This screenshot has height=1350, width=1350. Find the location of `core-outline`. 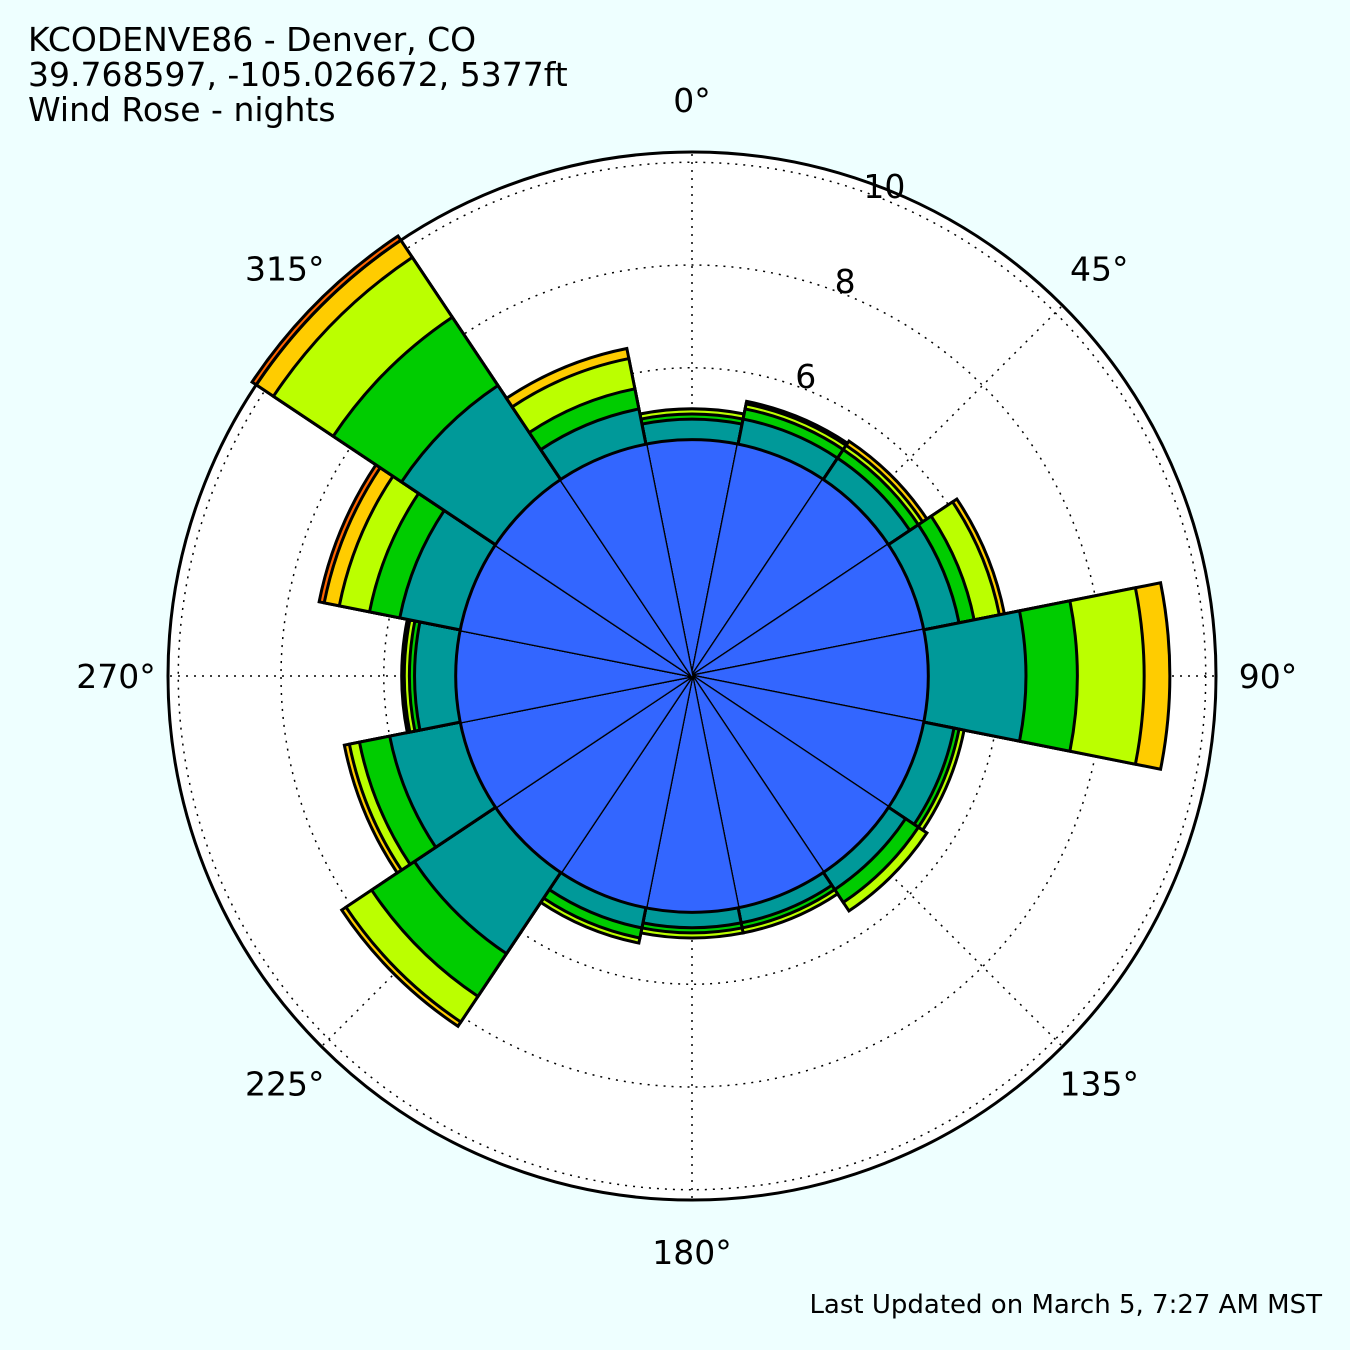

core-outline is located at coordinates (692, 676).